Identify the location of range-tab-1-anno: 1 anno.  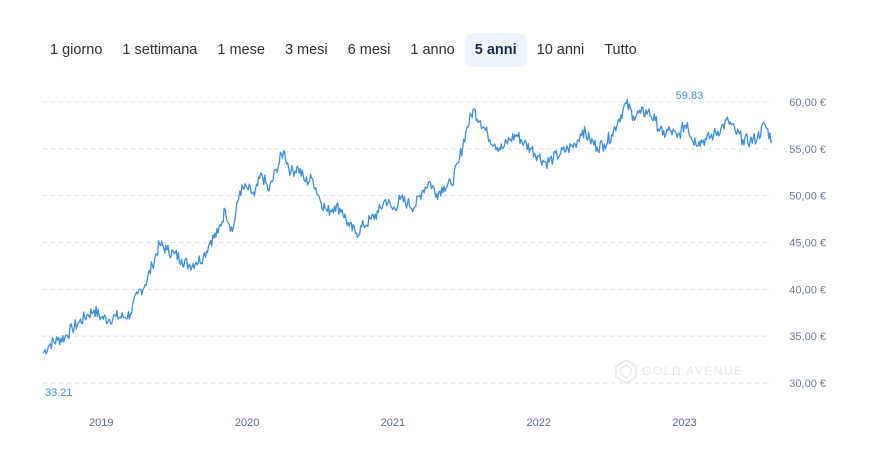
(432, 50).